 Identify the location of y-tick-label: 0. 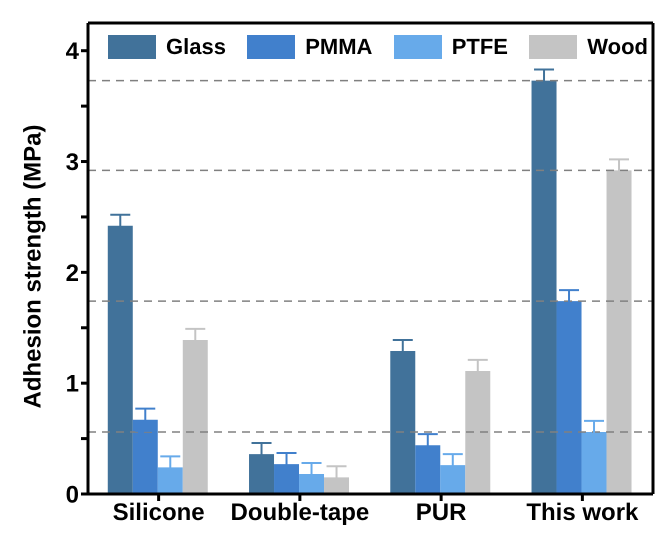
(72, 495).